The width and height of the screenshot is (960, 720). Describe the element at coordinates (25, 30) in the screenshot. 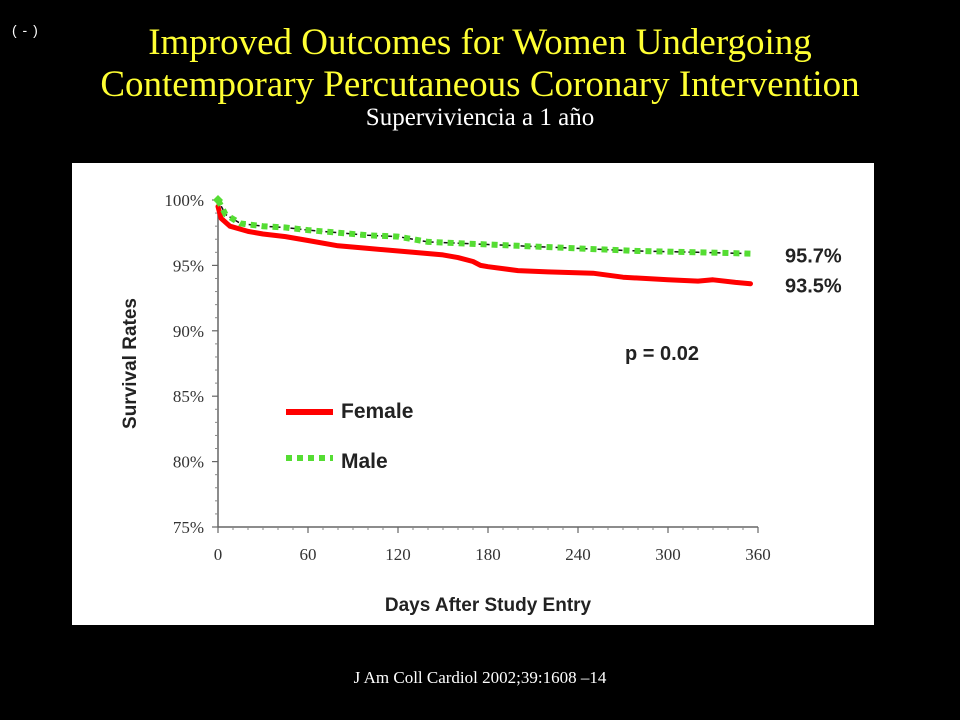

I see `slide-corner-mark: ( - )` at that location.